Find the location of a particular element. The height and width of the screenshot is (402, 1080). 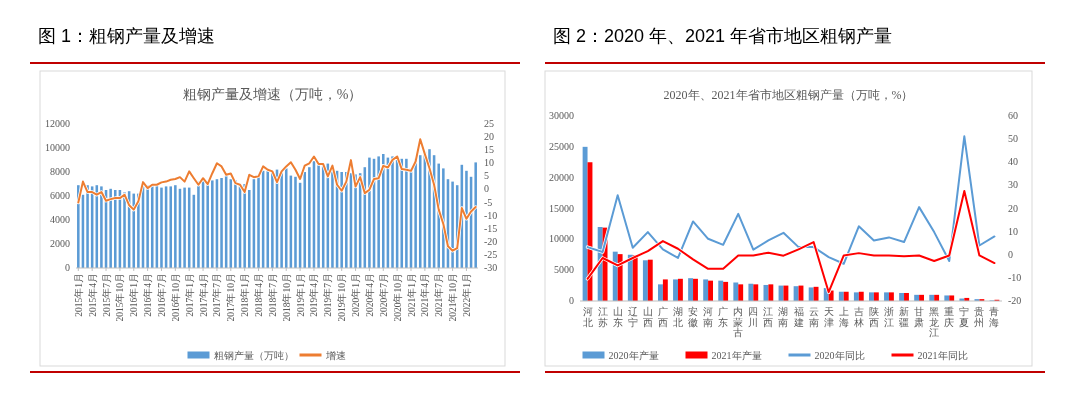

x-tick-label: 贵州 is located at coordinates (979, 317).